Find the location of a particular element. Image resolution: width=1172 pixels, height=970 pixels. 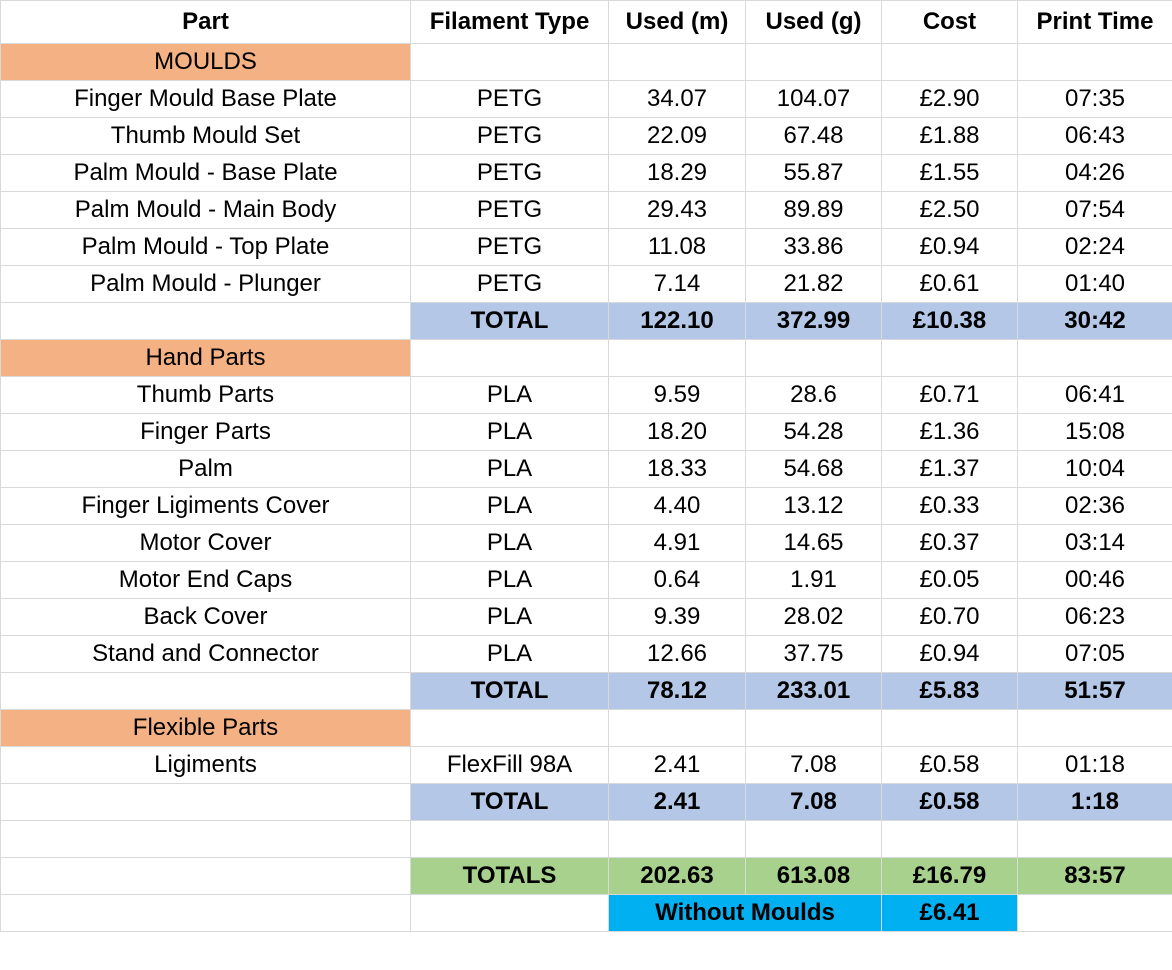

part-cell: Finger Parts is located at coordinates (205, 432).